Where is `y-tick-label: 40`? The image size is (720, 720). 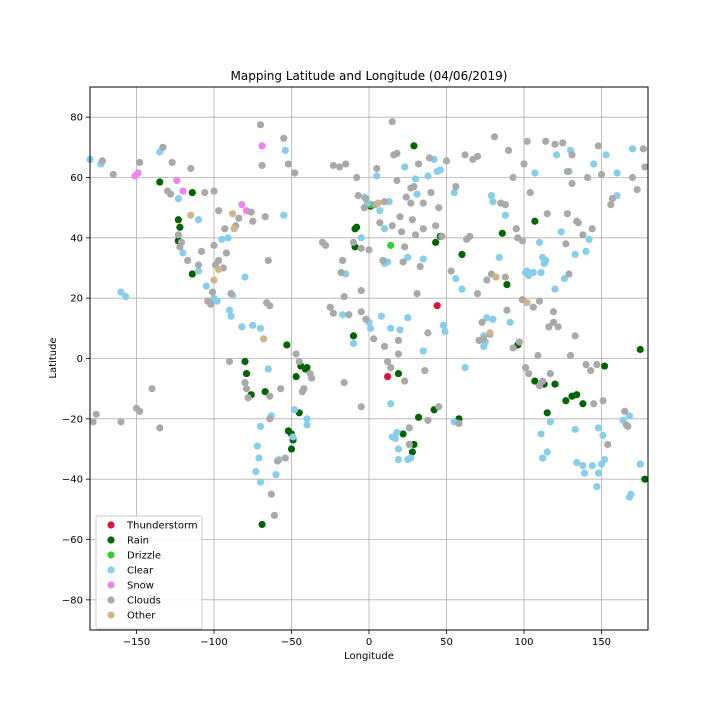 y-tick-label: 40 is located at coordinates (76, 238).